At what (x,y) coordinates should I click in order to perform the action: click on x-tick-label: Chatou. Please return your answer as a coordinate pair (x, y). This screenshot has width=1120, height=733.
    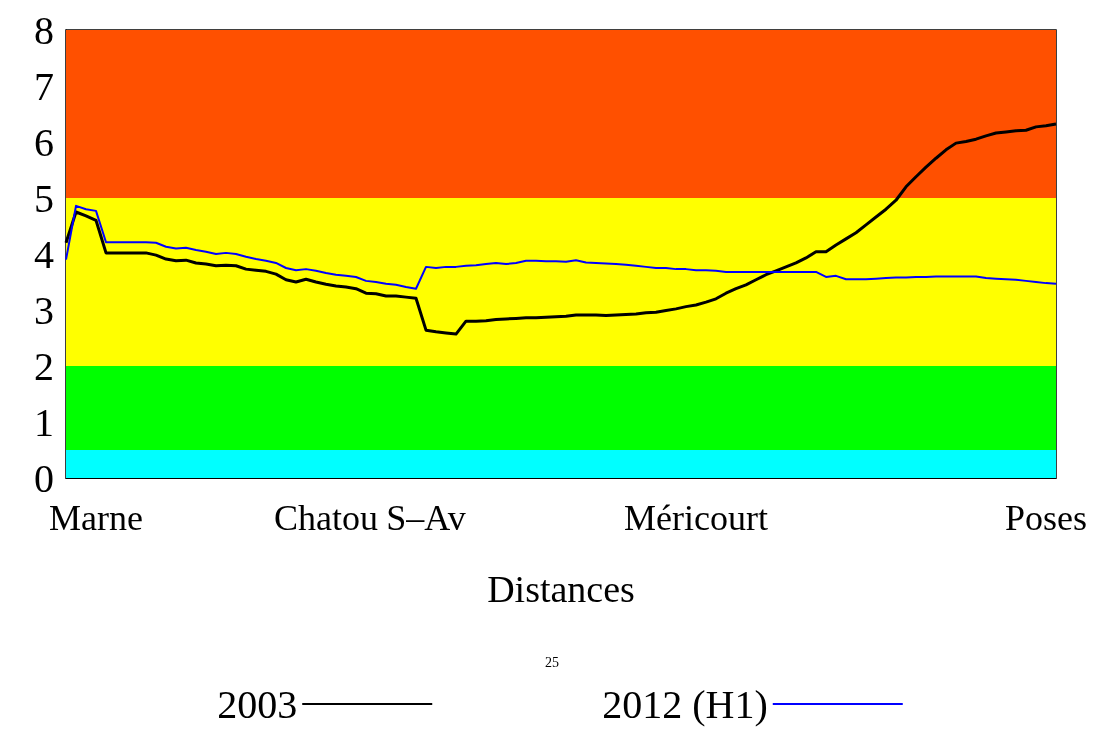
    Looking at the image, I should click on (326, 518).